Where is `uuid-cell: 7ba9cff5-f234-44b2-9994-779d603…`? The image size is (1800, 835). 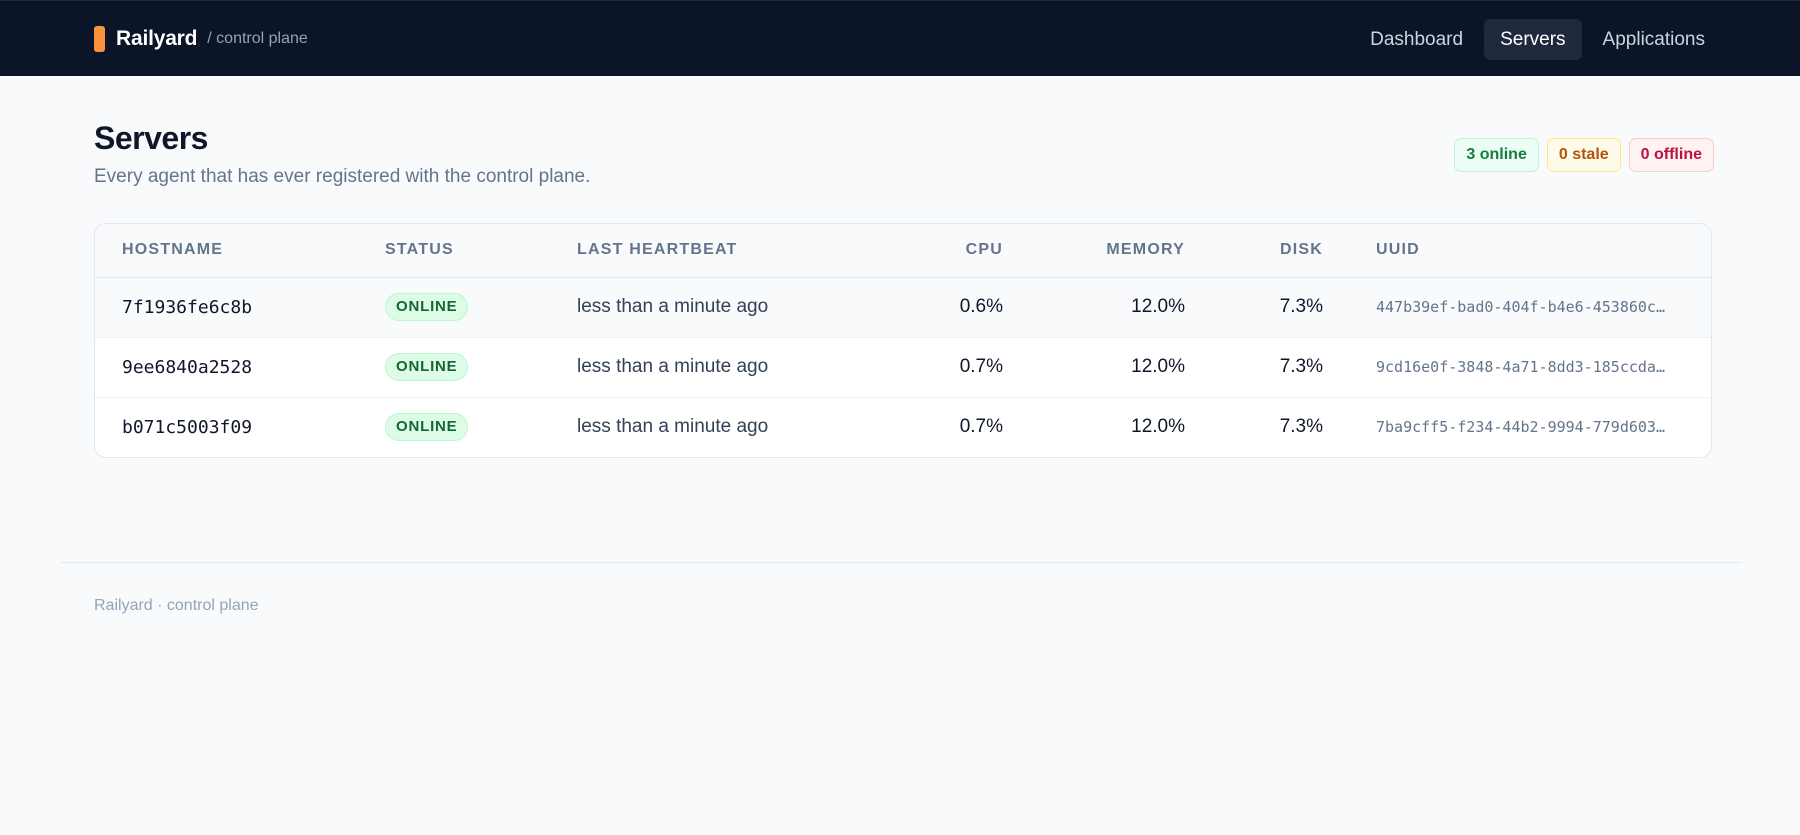
uuid-cell: 7ba9cff5-f234-44b2-9994-779d603… is located at coordinates (1520, 427).